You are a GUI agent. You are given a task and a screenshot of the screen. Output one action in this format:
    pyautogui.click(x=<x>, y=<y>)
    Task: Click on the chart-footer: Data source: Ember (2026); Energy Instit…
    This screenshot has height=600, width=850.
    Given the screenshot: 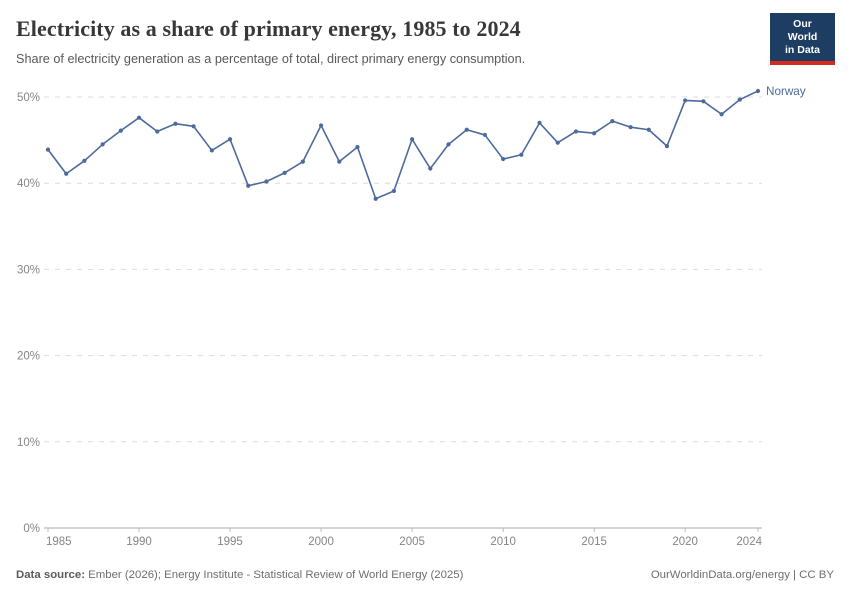 What is the action you would take?
    pyautogui.click(x=425, y=575)
    